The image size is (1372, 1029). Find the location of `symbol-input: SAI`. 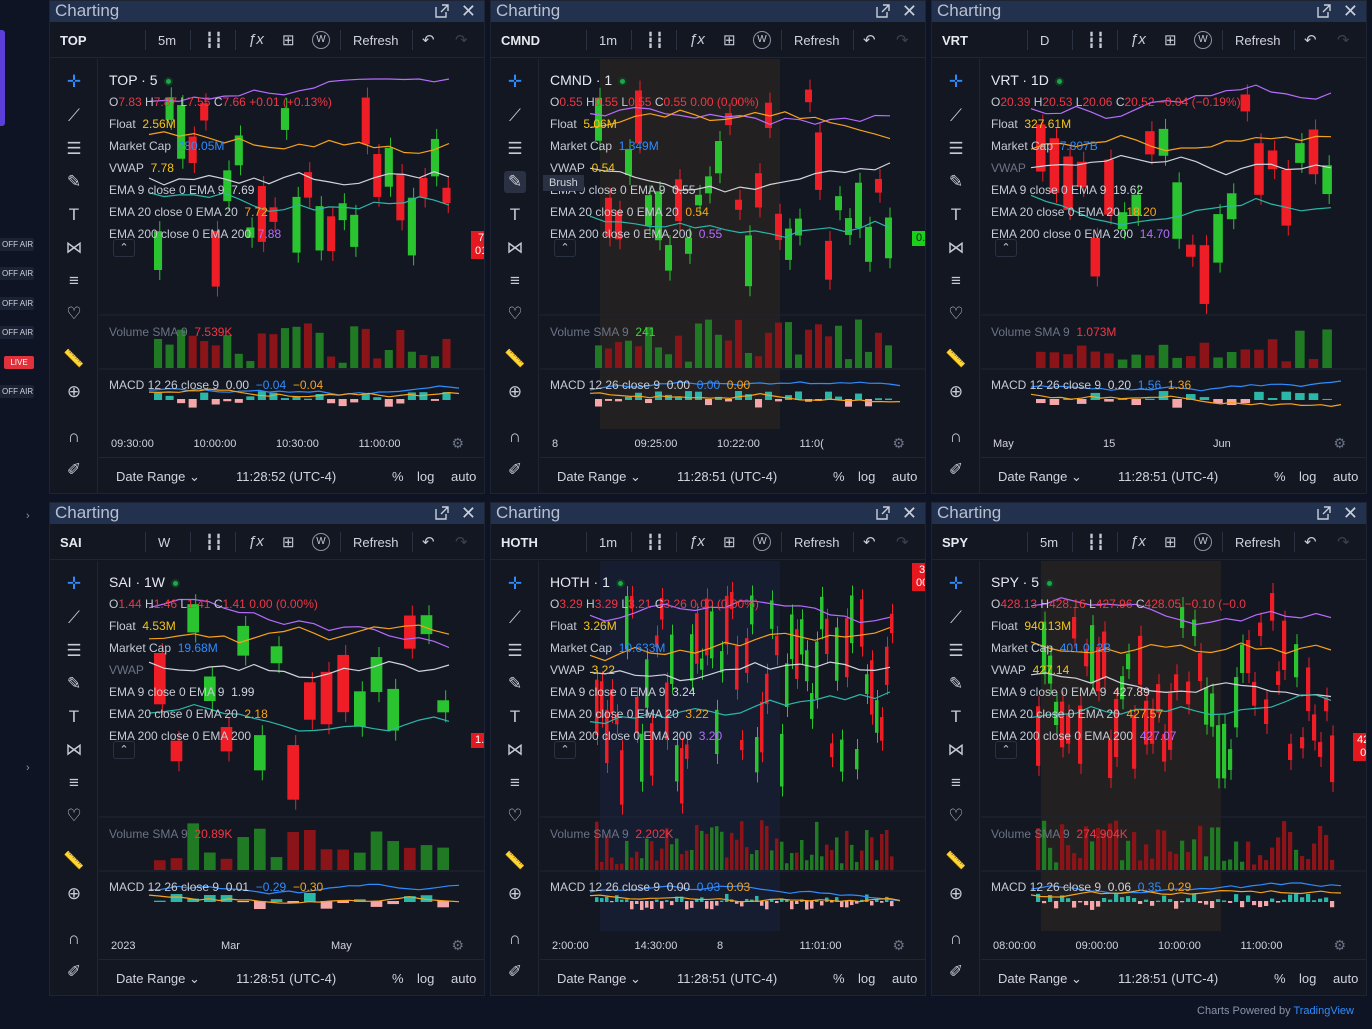

symbol-input: SAI is located at coordinates (71, 542).